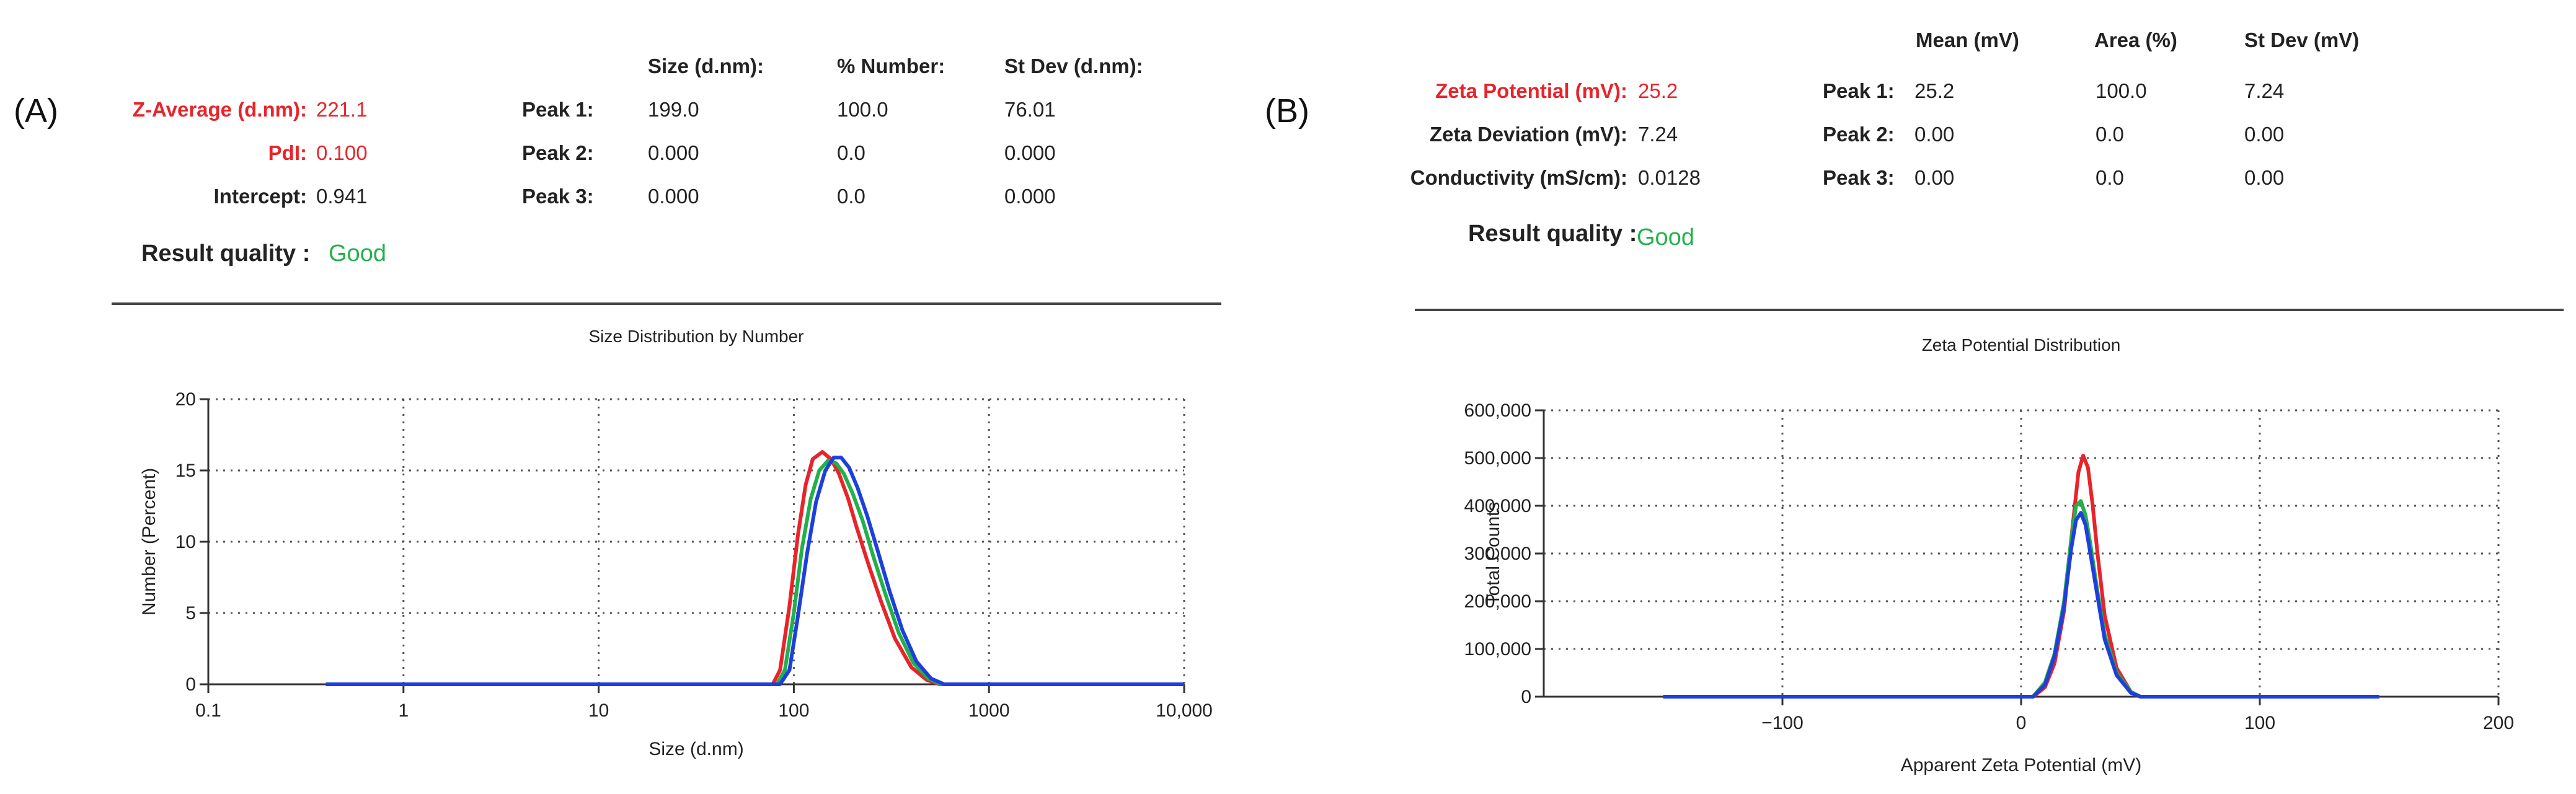 The image size is (2576, 794). I want to click on size-x-tick-label: 1000, so click(989, 710).